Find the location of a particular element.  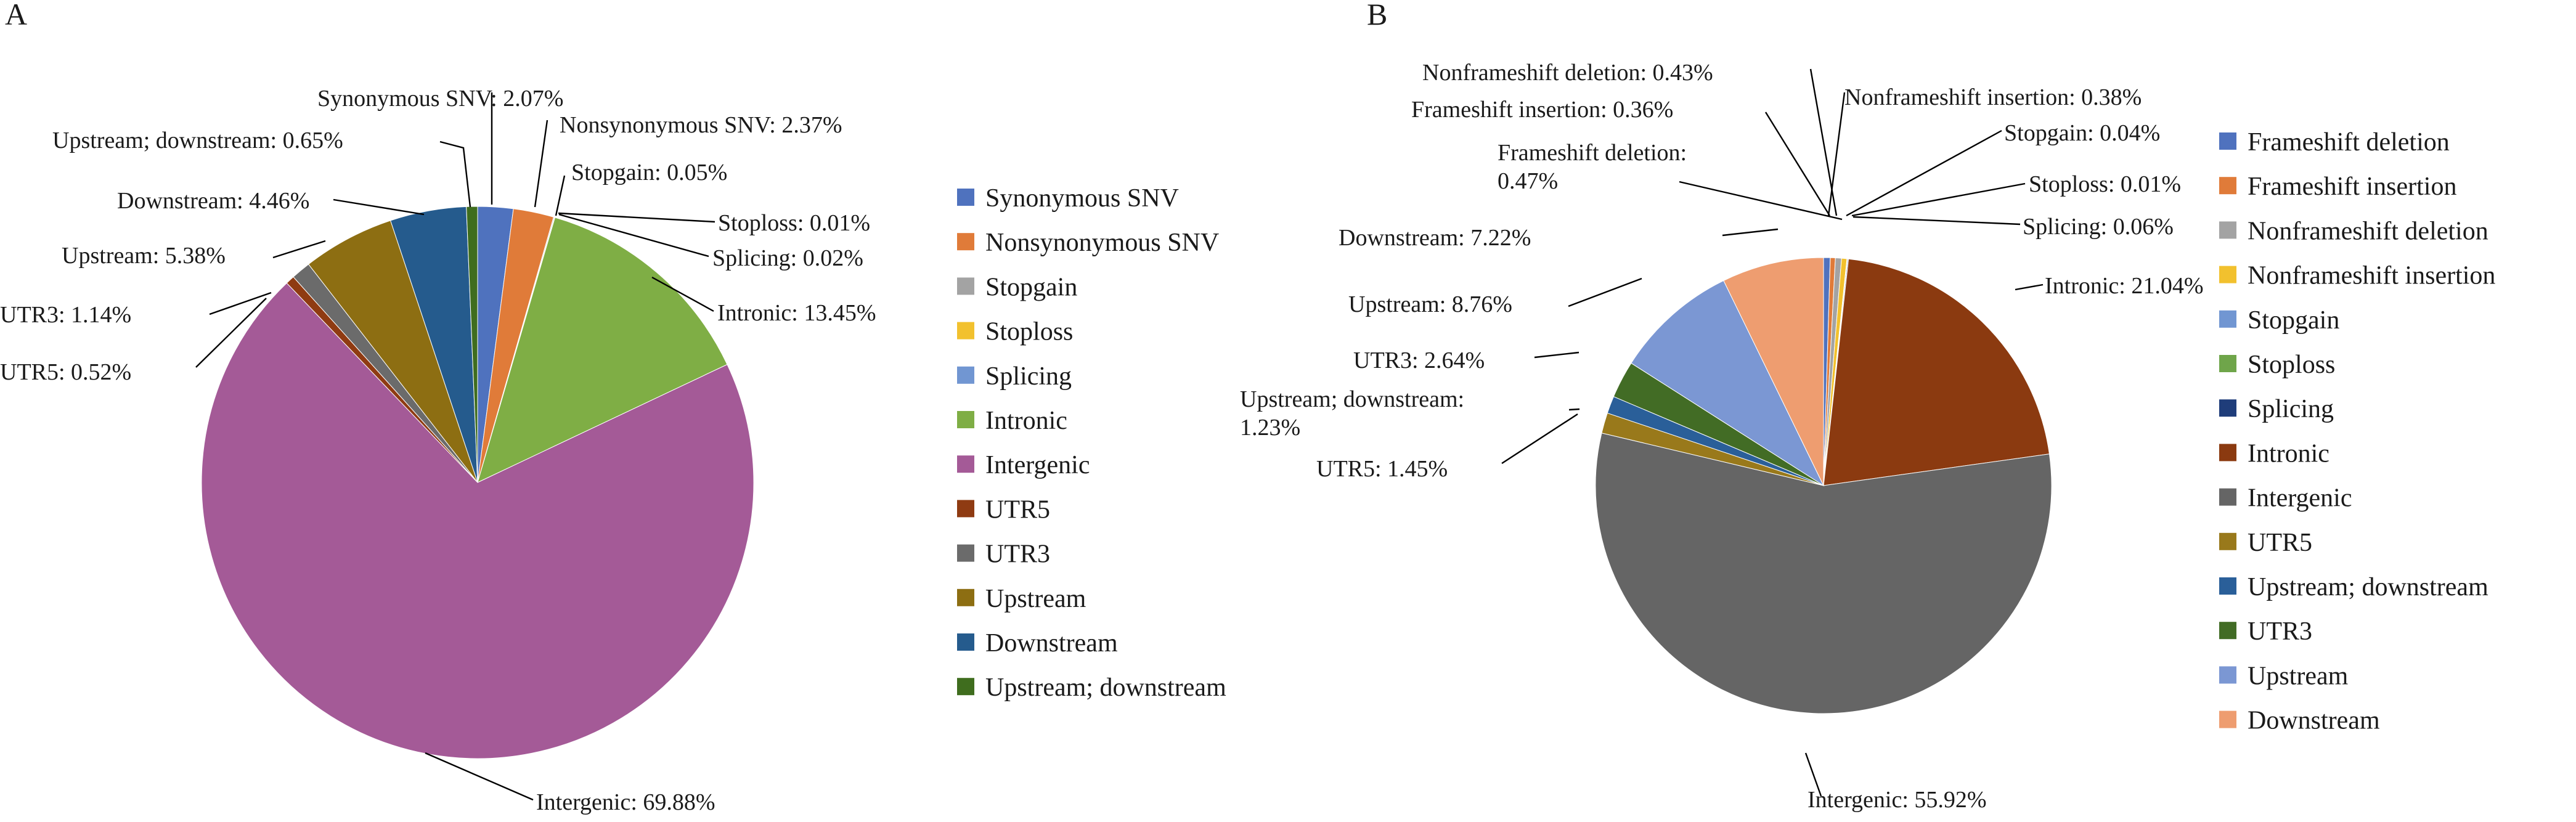

panel-b-leader-utr5 is located at coordinates (1539, 439).